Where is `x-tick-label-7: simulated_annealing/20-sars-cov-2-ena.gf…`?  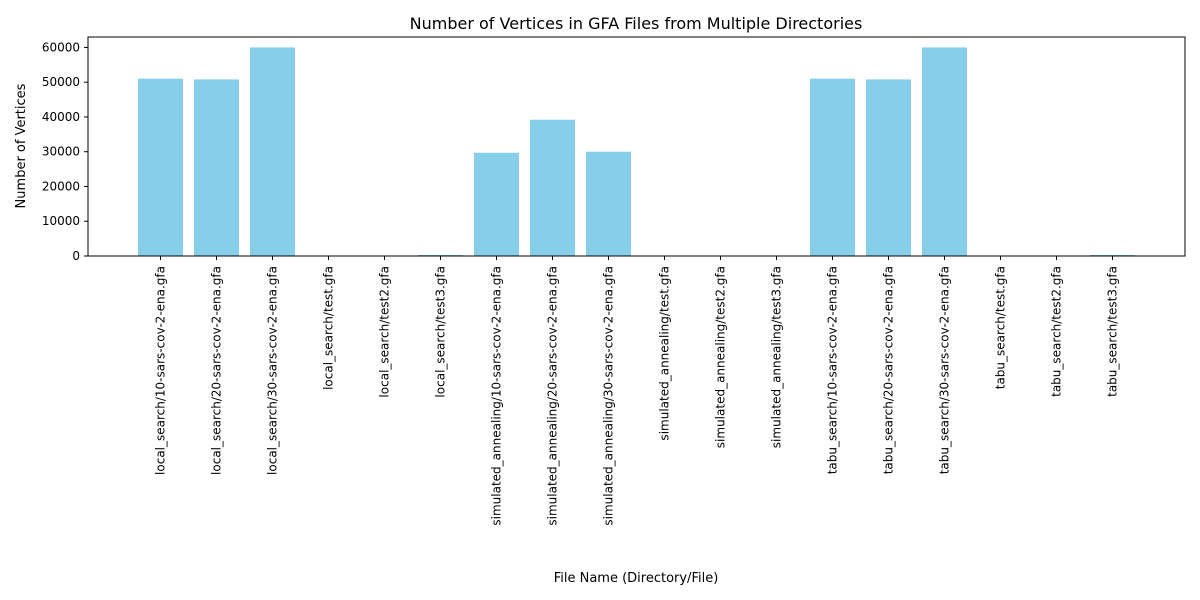
x-tick-label-7: simulated_annealing/20-sars-cov-2-ena.gf… is located at coordinates (553, 396).